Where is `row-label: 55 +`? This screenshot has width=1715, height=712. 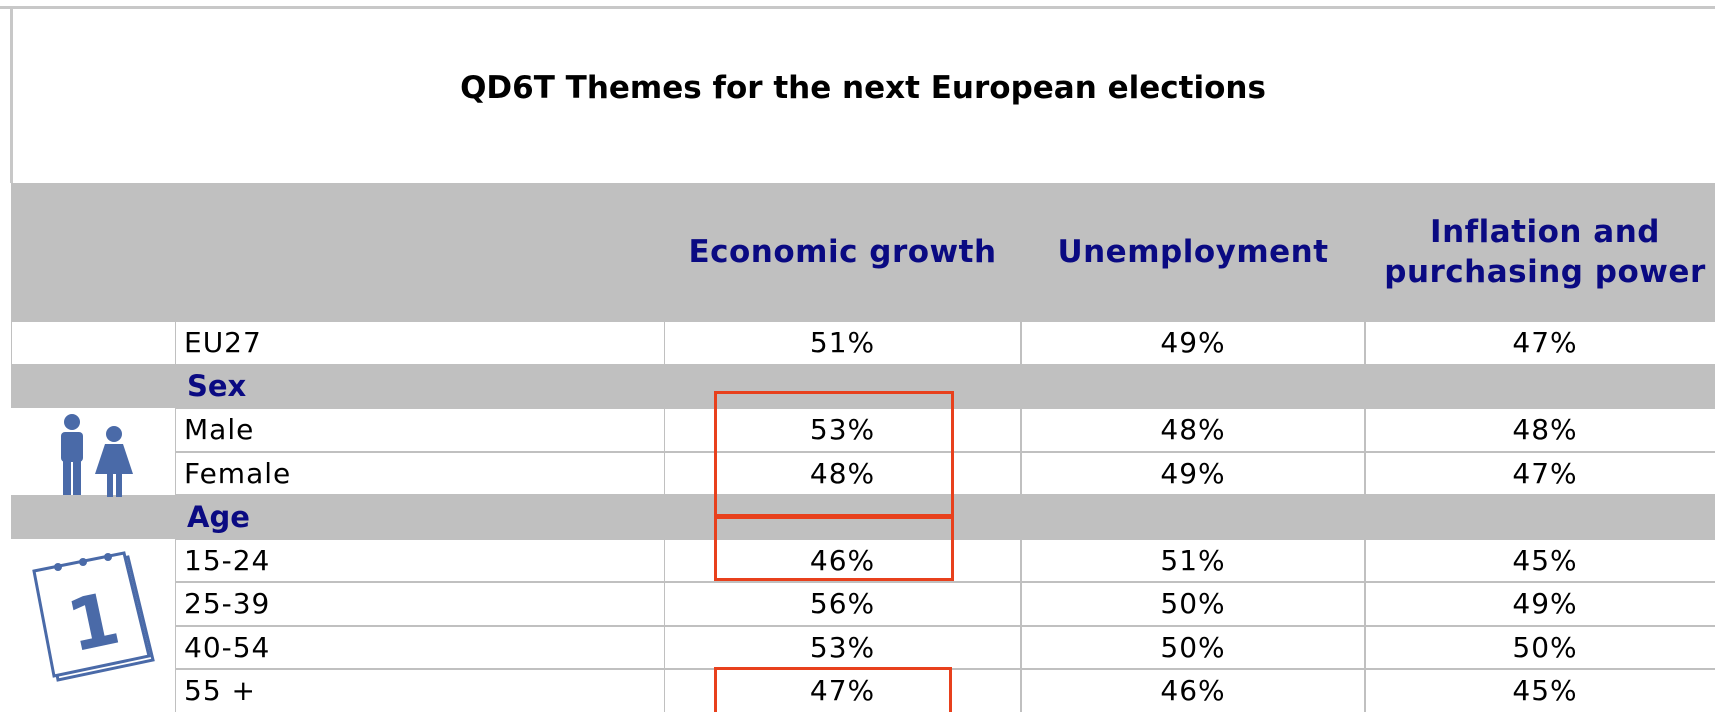 row-label: 55 + is located at coordinates (420, 690).